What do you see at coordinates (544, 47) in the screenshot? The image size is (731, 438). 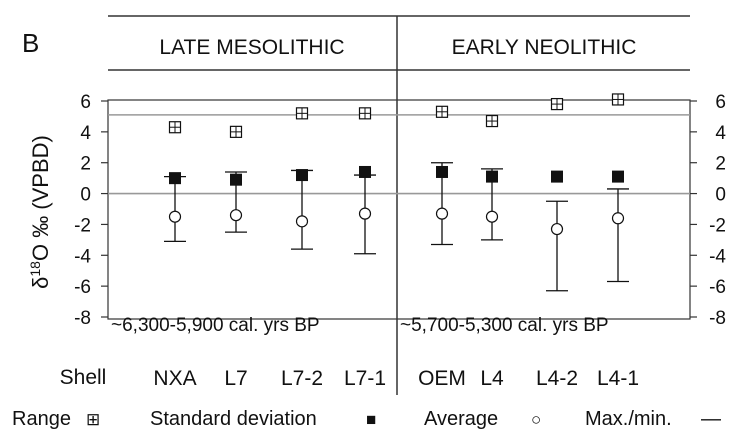 I see `group-label-early-neolithic: EARLY NEOLITHIC` at bounding box center [544, 47].